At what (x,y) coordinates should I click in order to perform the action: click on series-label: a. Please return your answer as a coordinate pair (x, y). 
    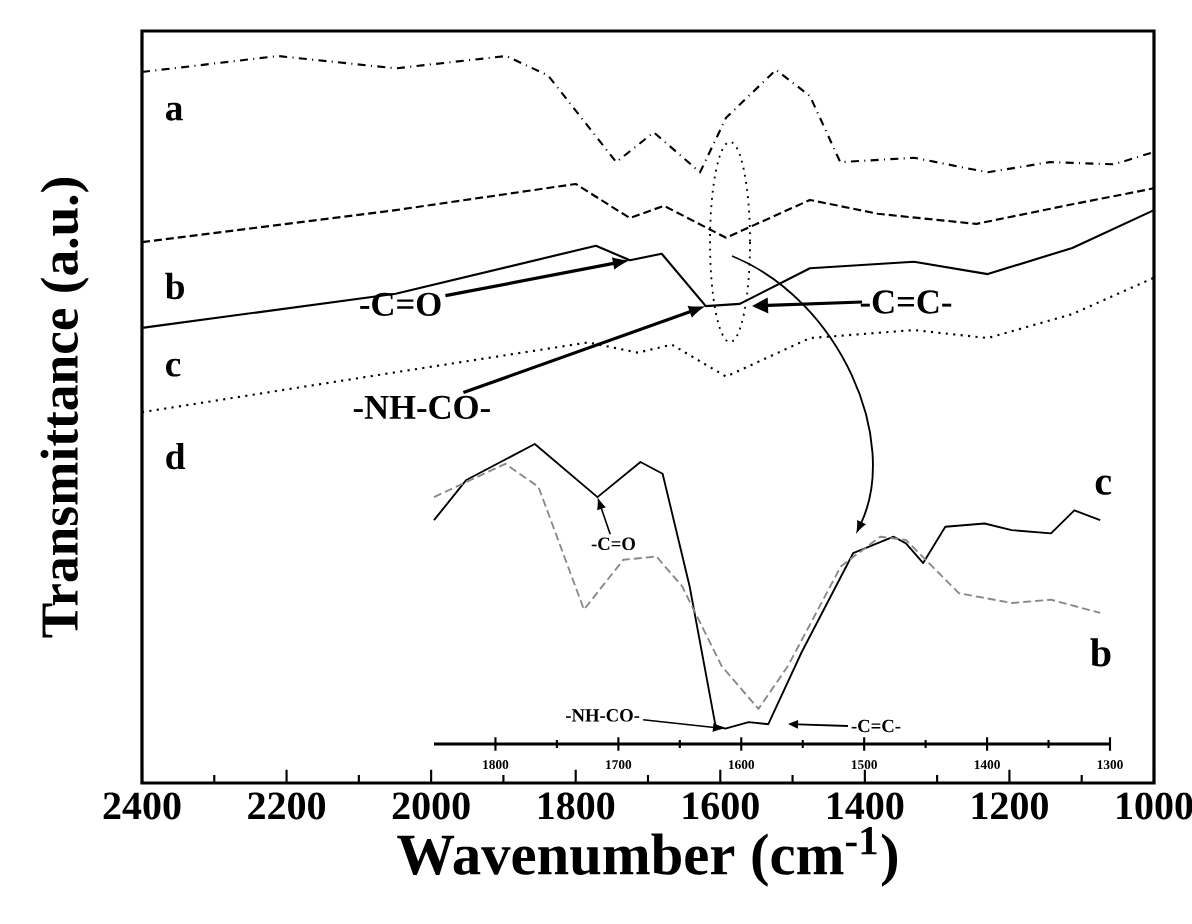
    Looking at the image, I should click on (174, 111).